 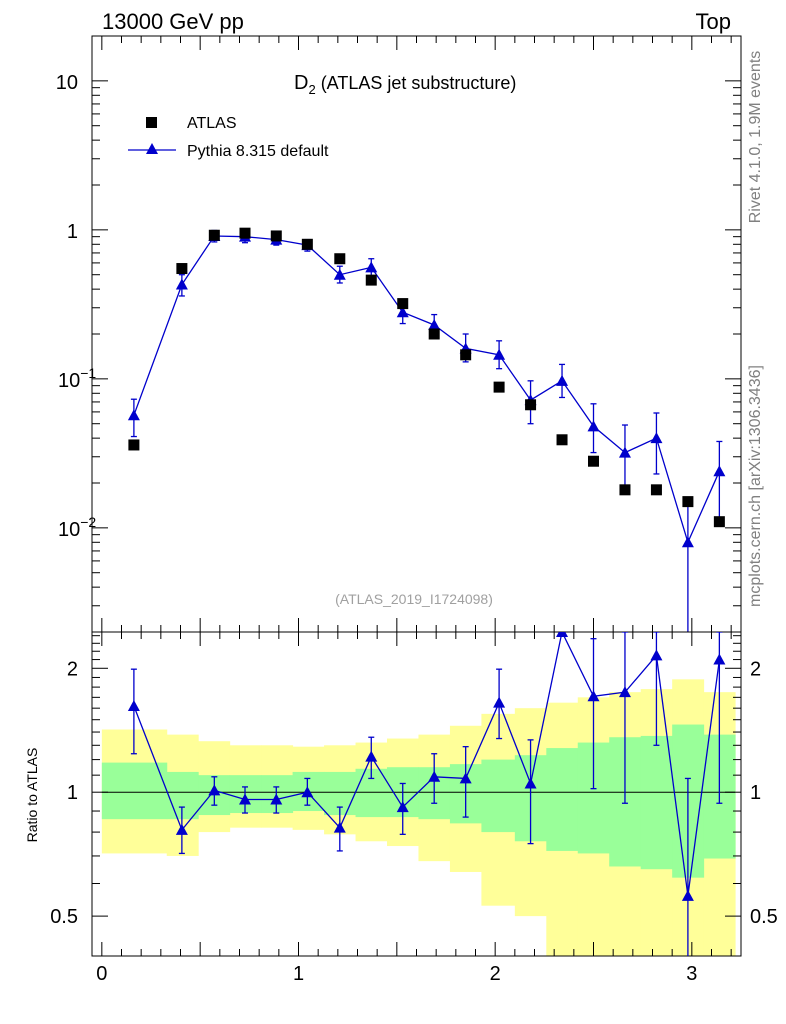 I want to click on x-tick-label: 1, so click(x=298, y=974).